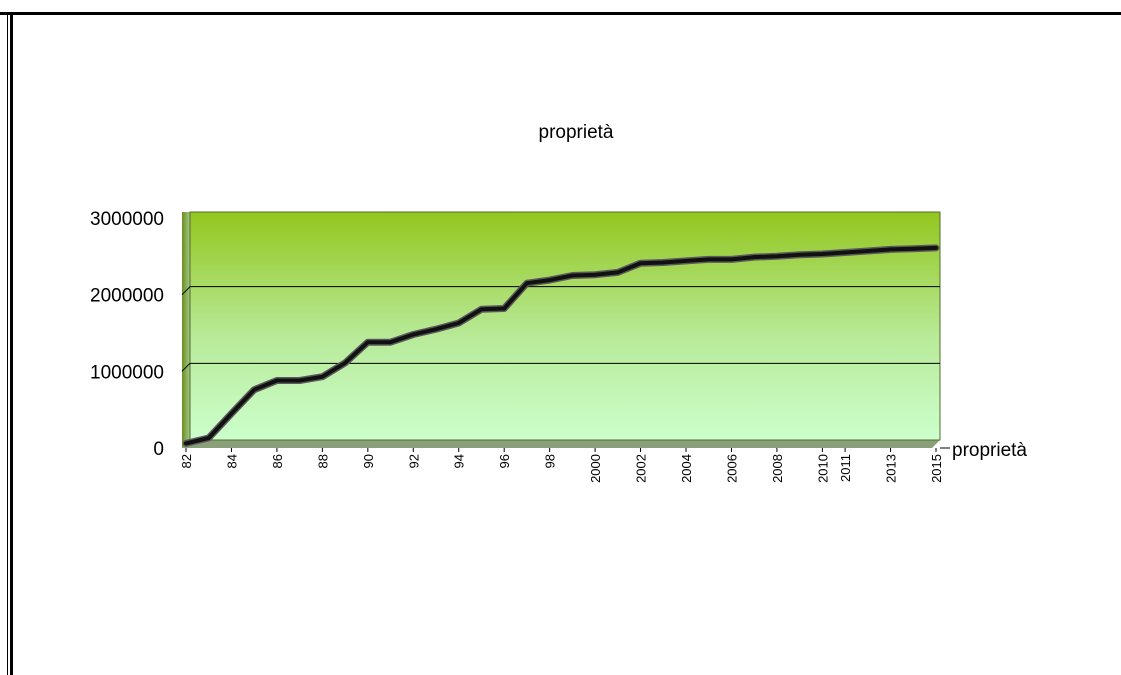  What do you see at coordinates (595, 468) in the screenshot?
I see `x-tick-label: 2000` at bounding box center [595, 468].